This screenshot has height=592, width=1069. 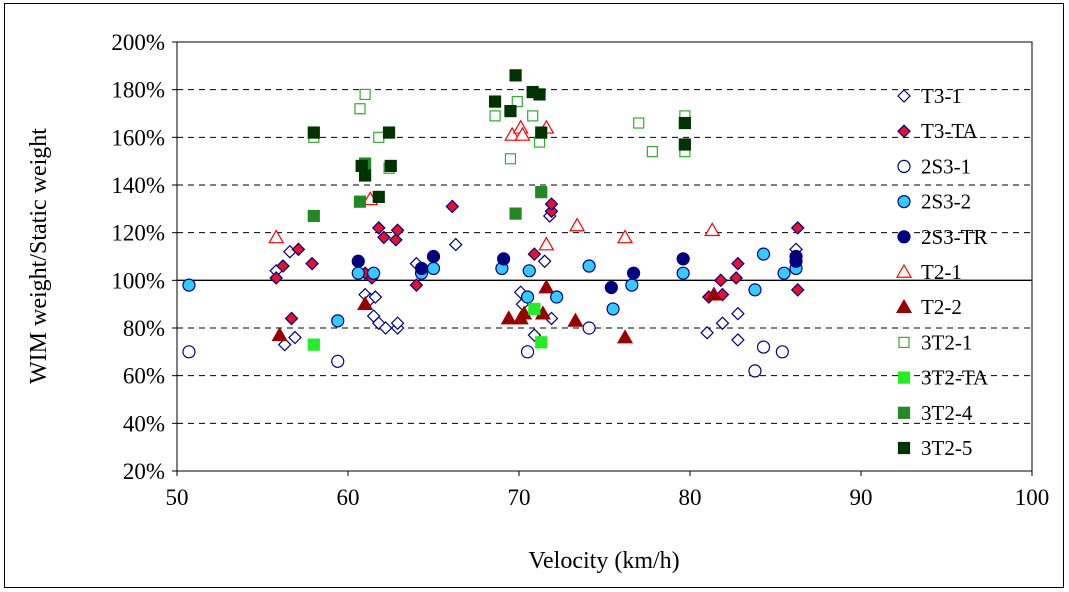 I want to click on x-tick-label: 90, so click(x=861, y=497).